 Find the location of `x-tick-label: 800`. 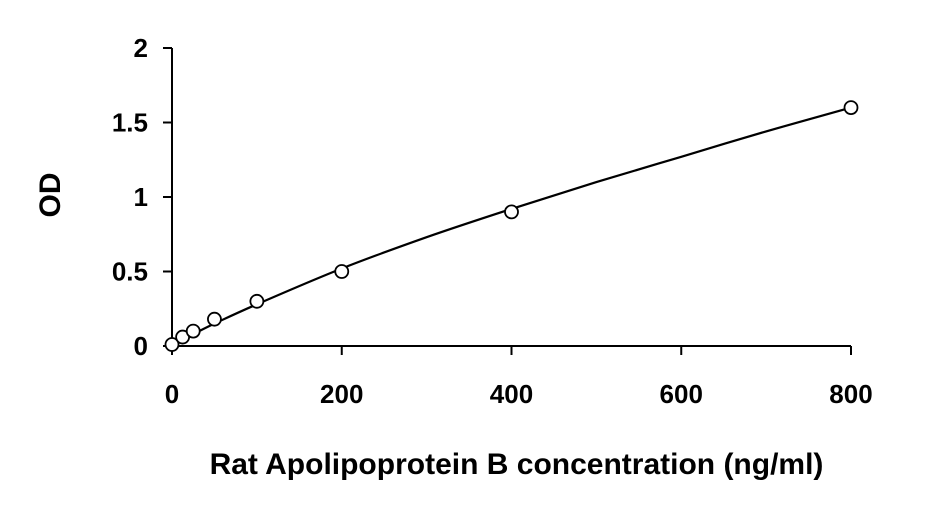

x-tick-label: 800 is located at coordinates (850, 394).